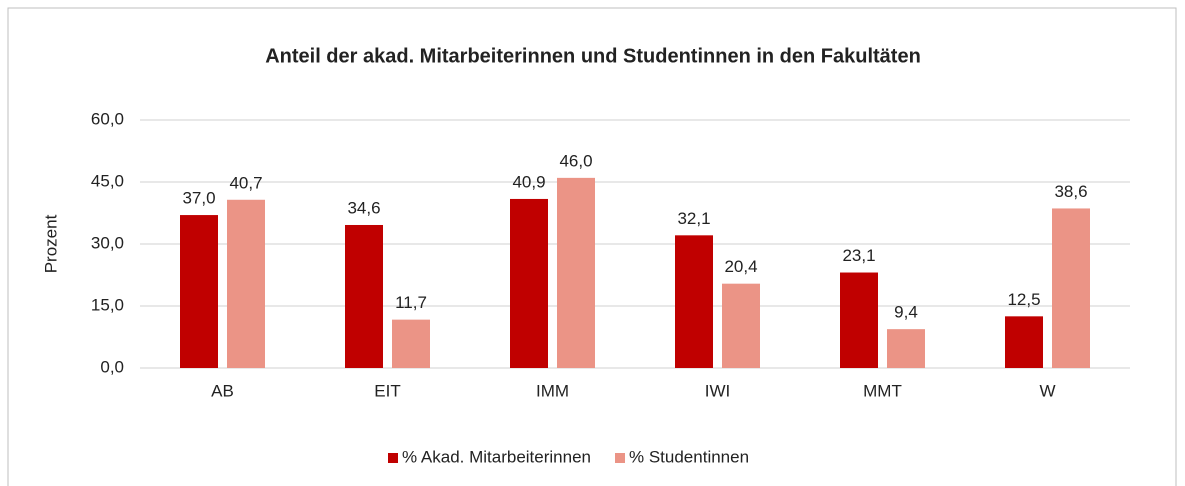 This screenshot has width=1185, height=486. What do you see at coordinates (1023, 299) in the screenshot?
I see `data-label: 12,5` at bounding box center [1023, 299].